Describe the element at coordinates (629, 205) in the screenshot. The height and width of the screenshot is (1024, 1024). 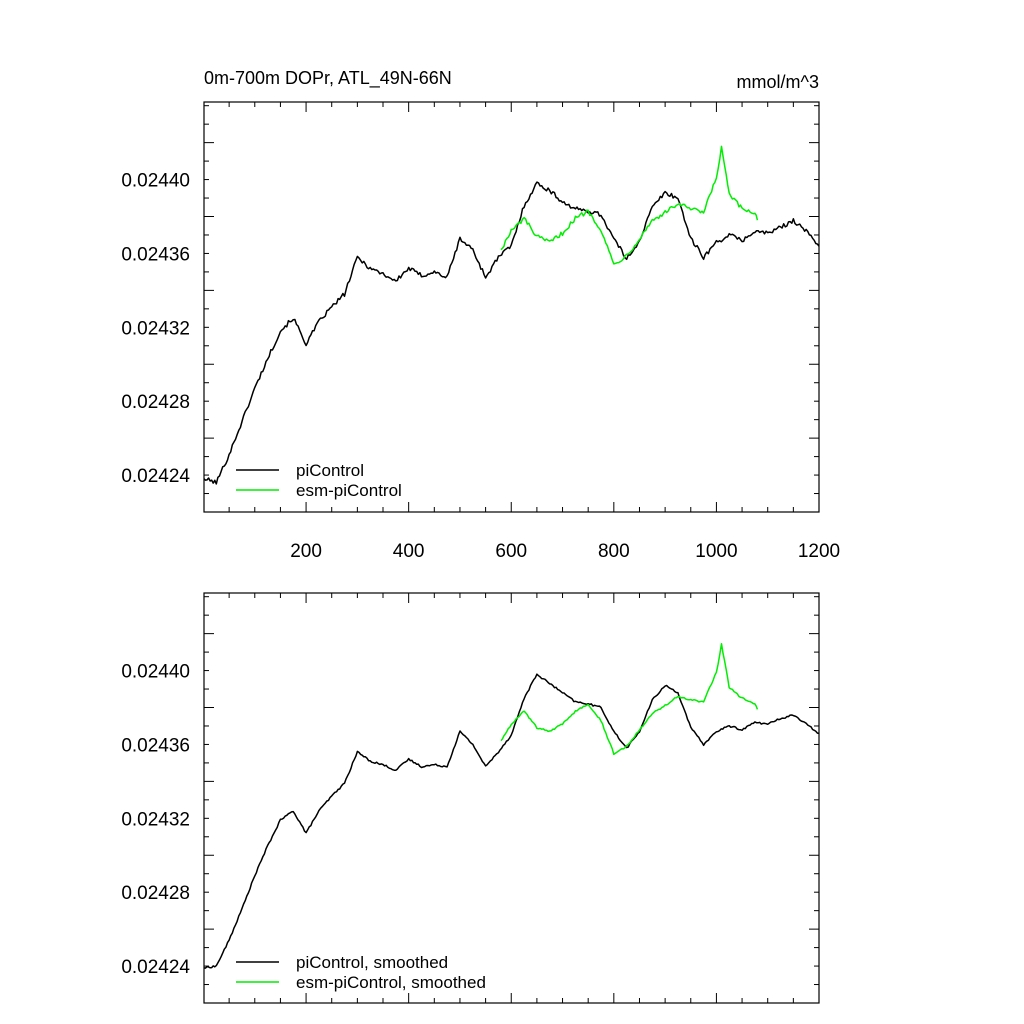
I see `series-line-esm-picontrol` at that location.